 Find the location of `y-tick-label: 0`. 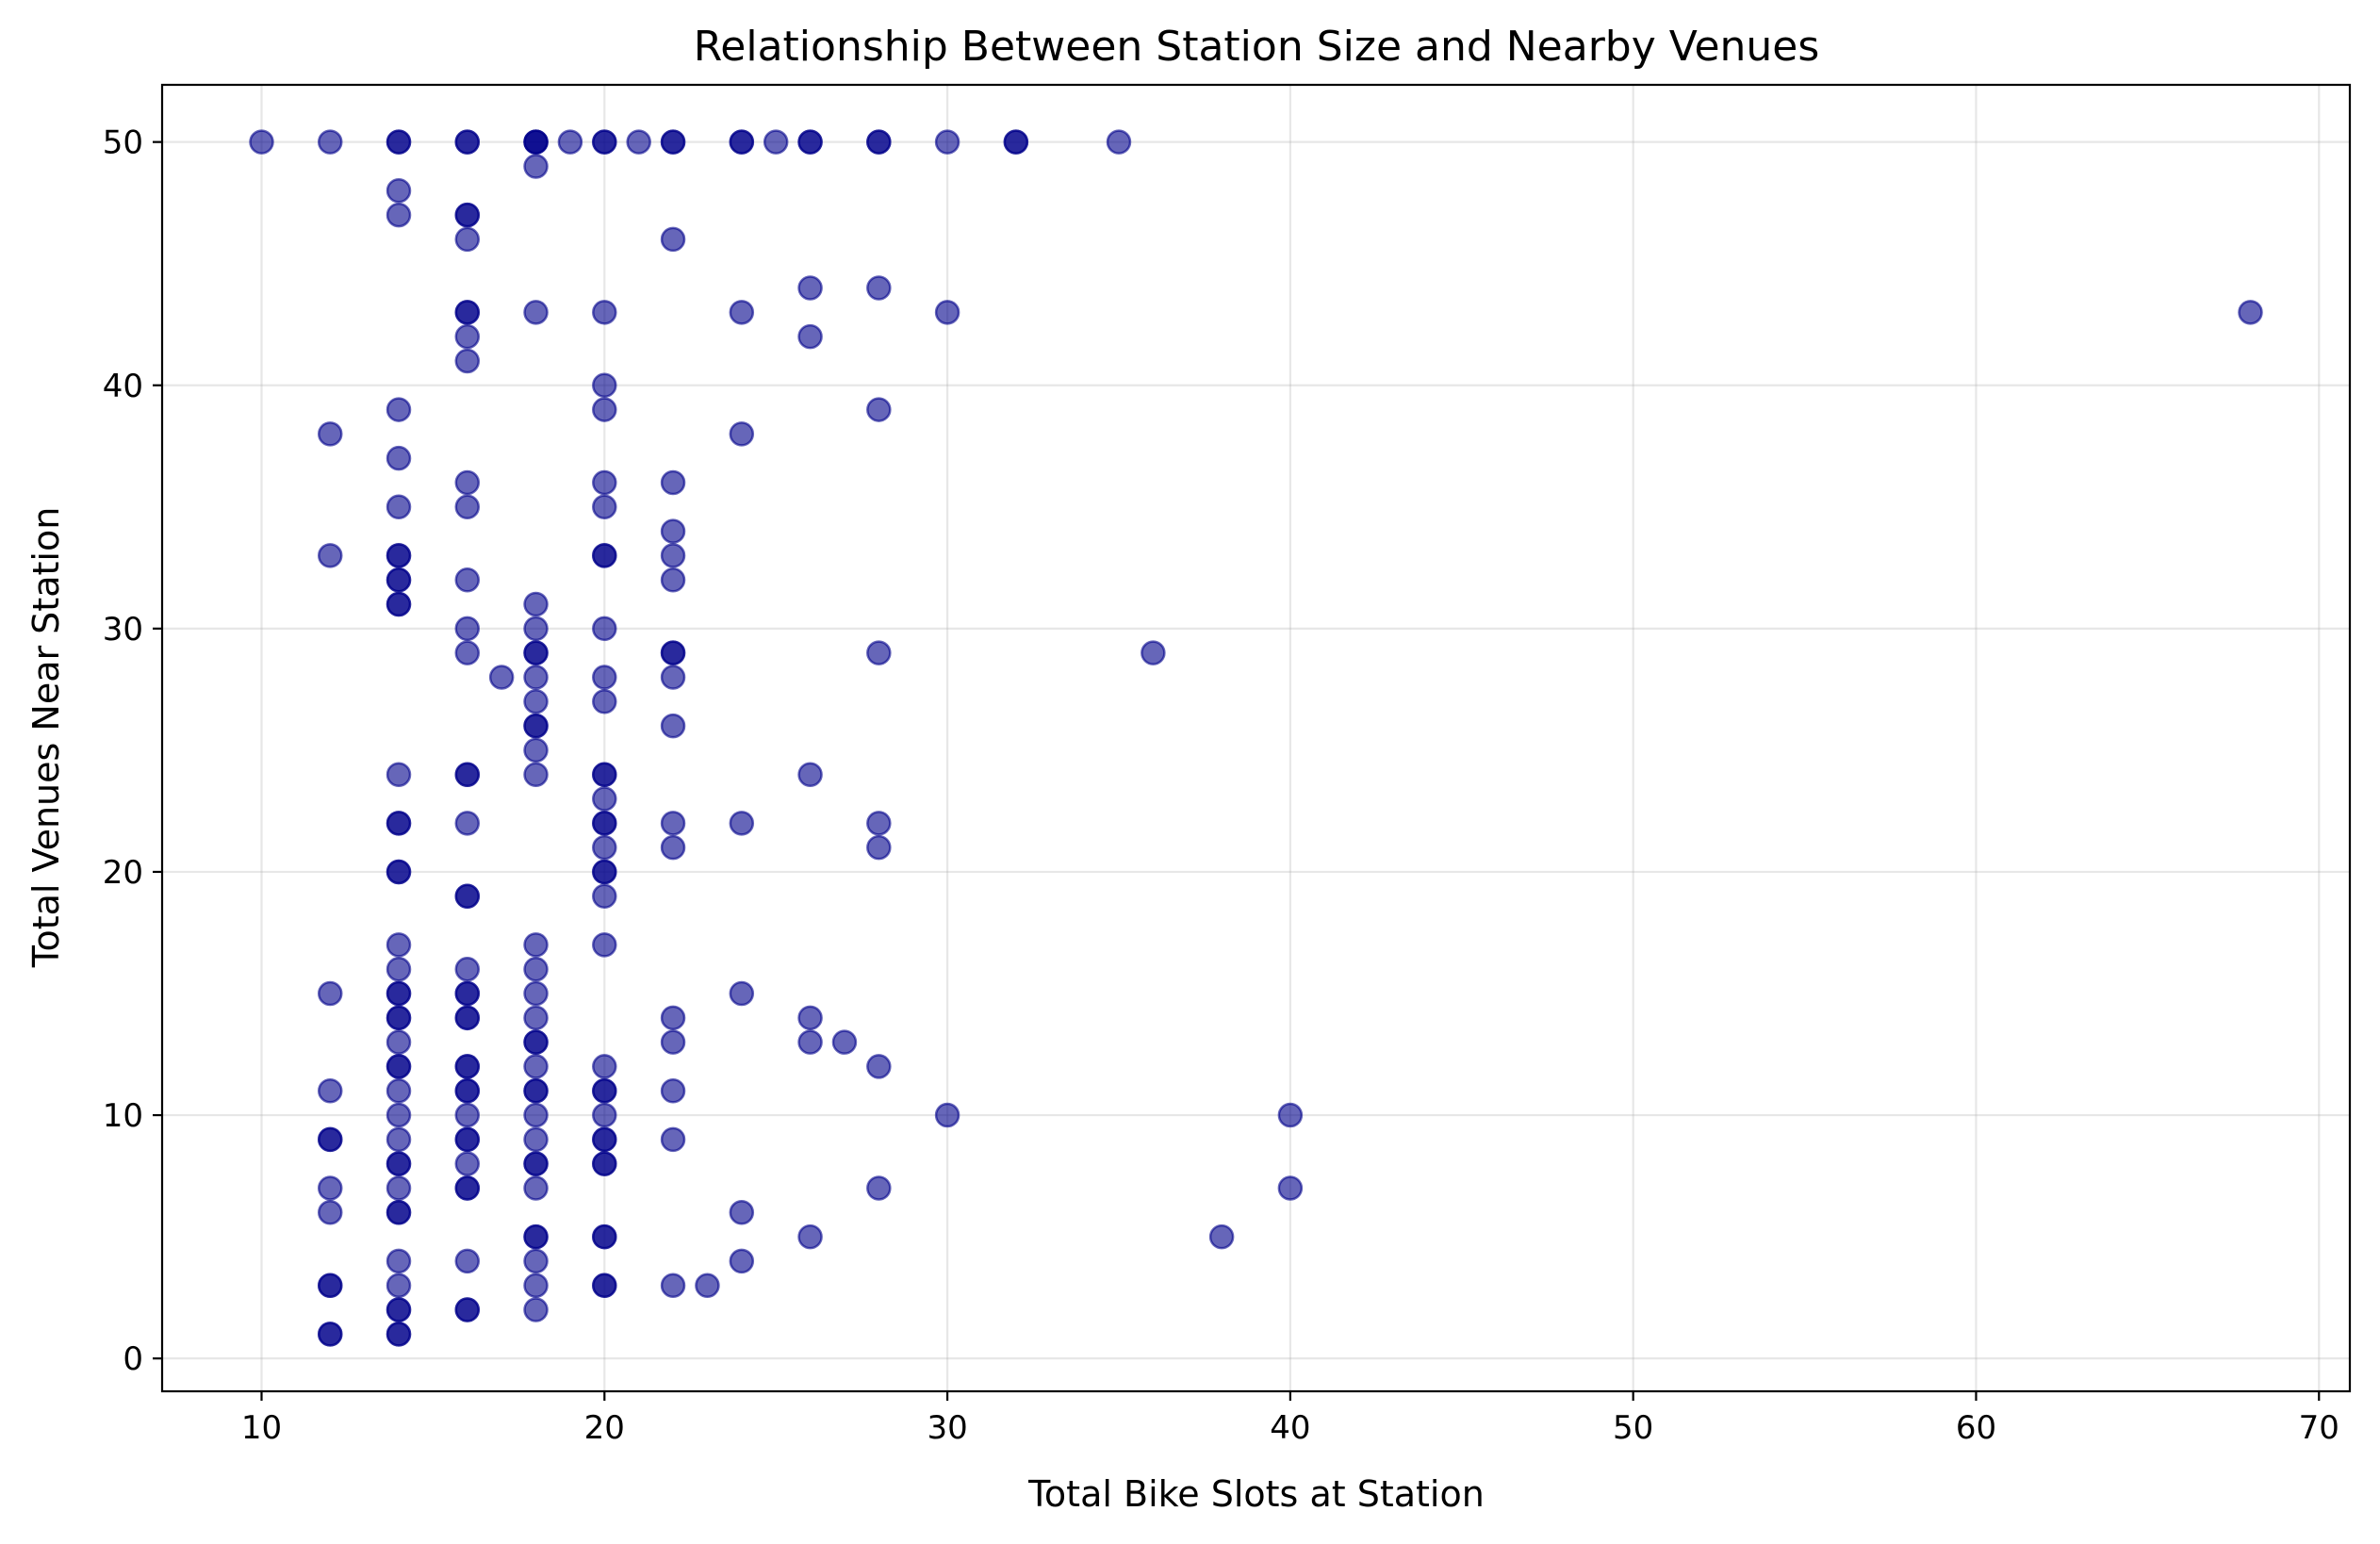

y-tick-label: 0 is located at coordinates (133, 1359).